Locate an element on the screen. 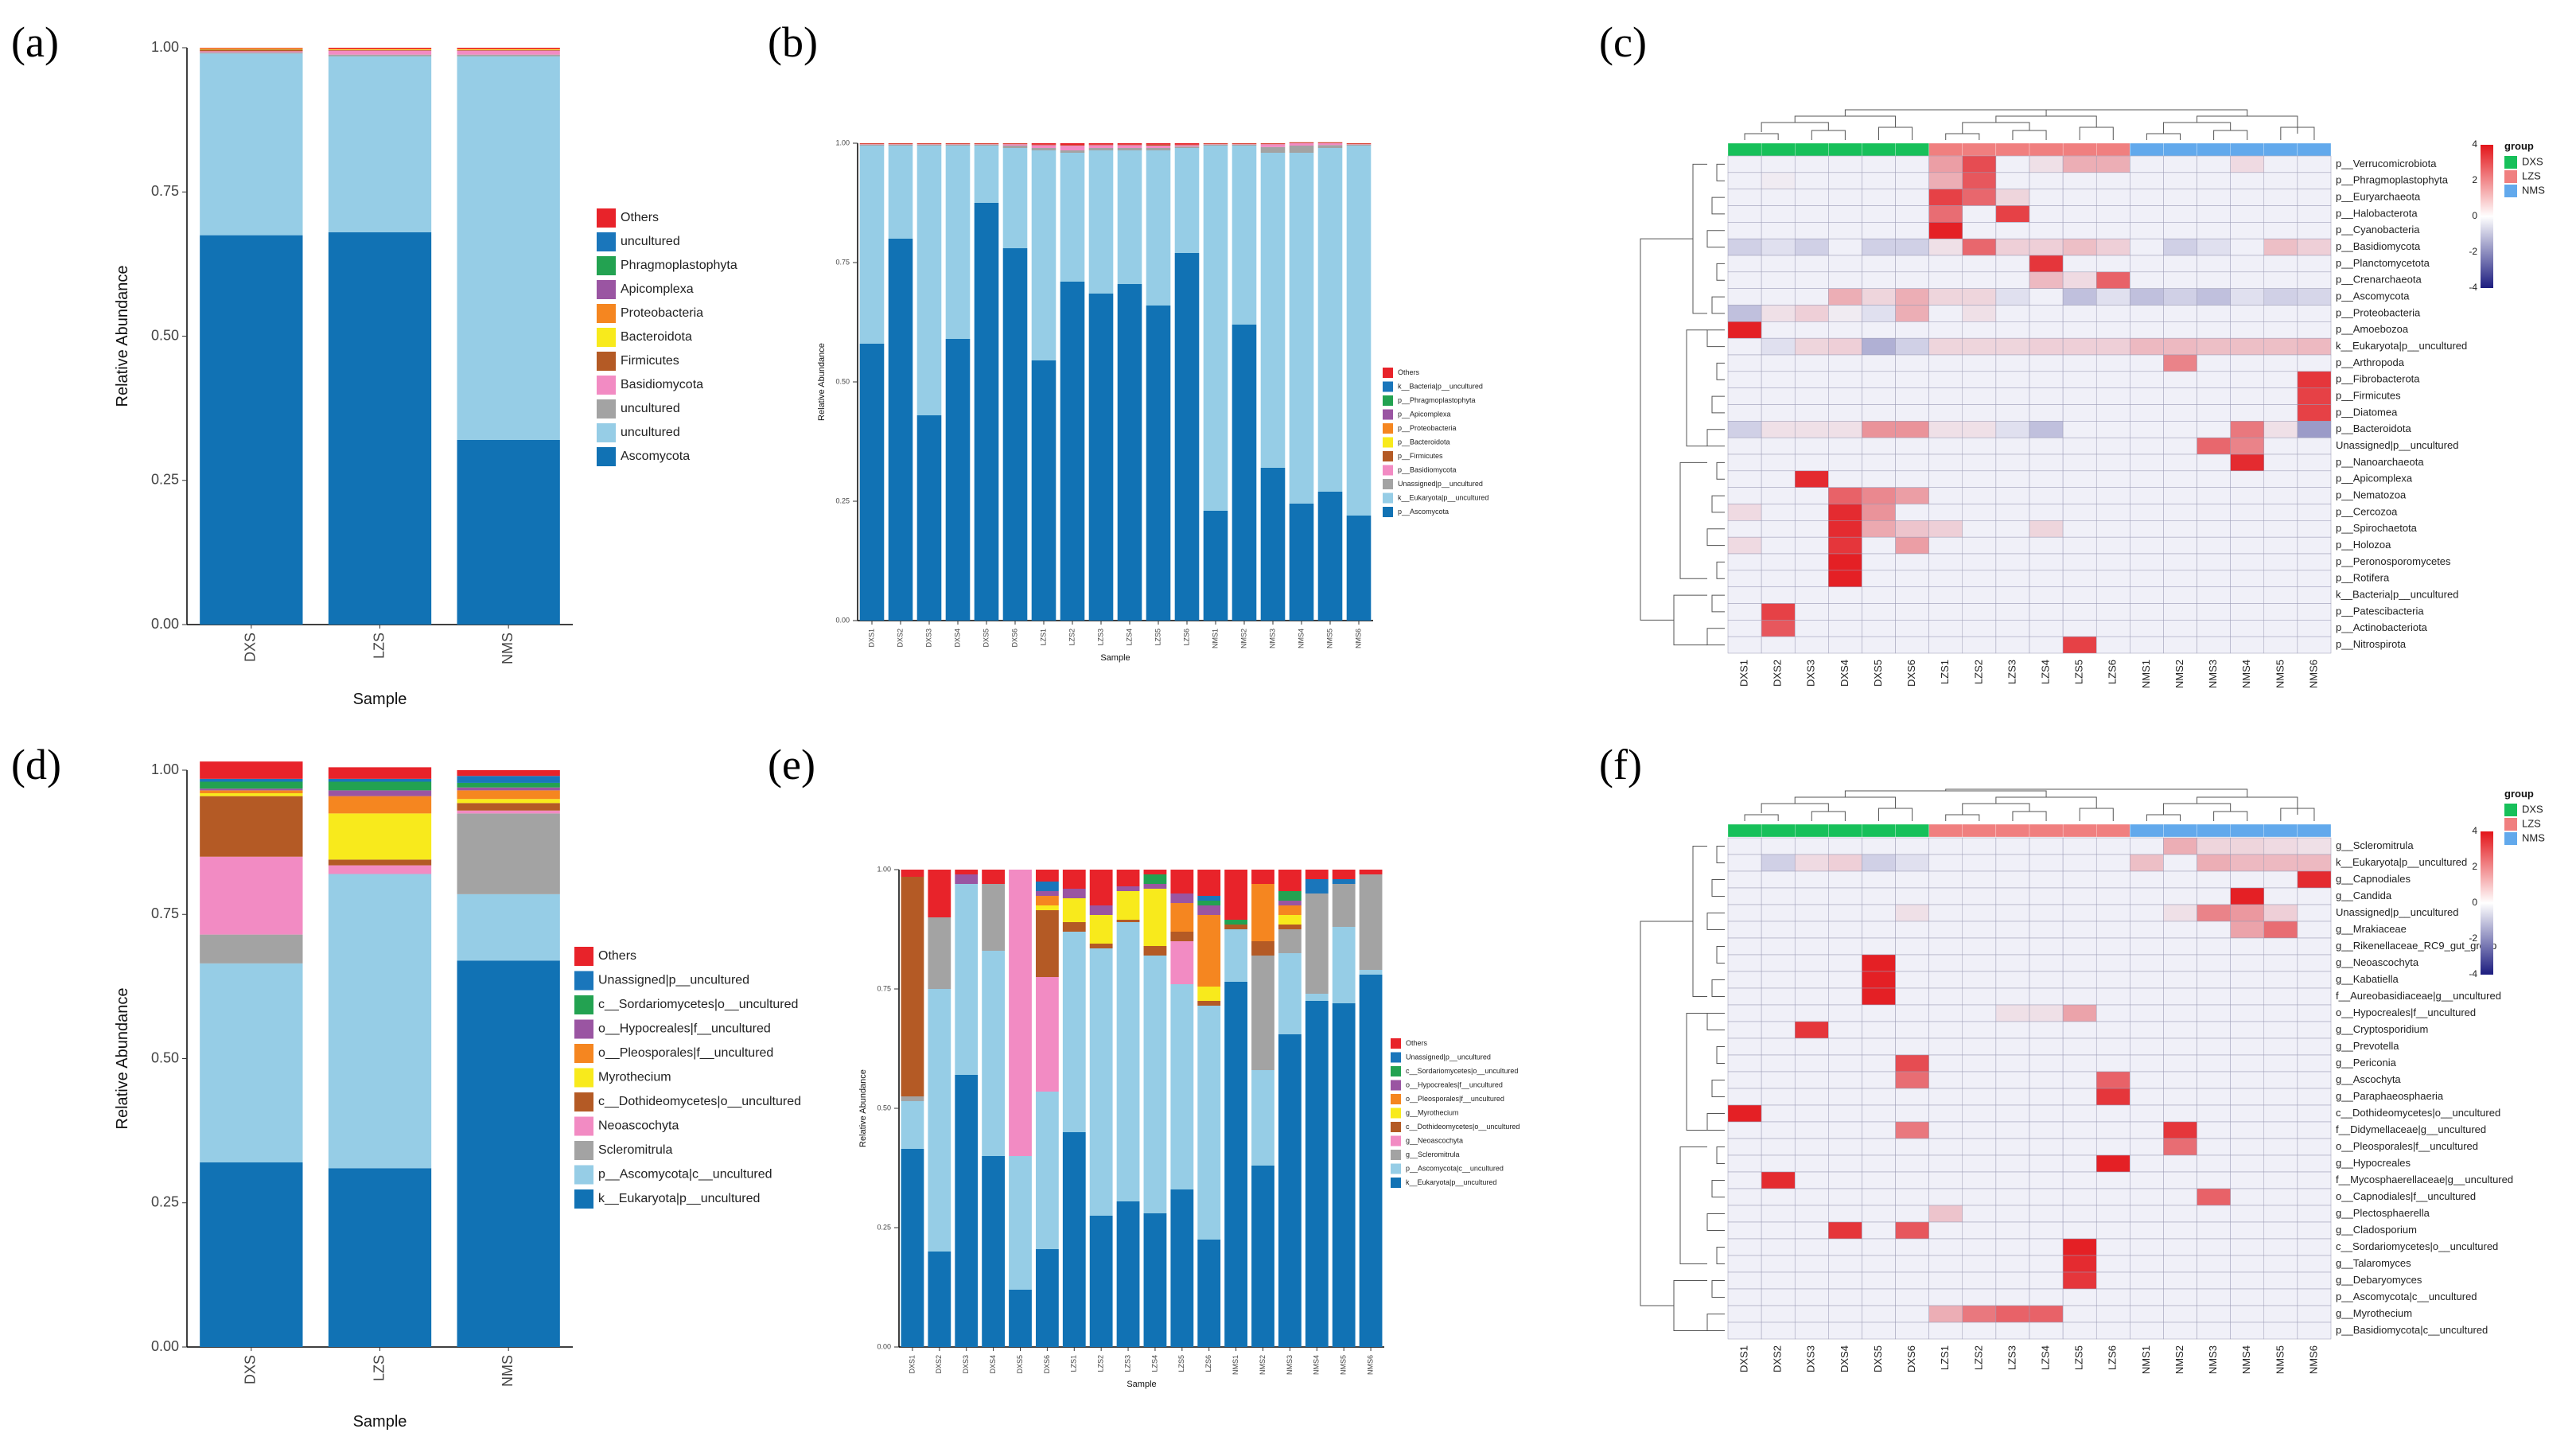  cell-g-ascochyta-lzs2 is located at coordinates (1980, 1080).